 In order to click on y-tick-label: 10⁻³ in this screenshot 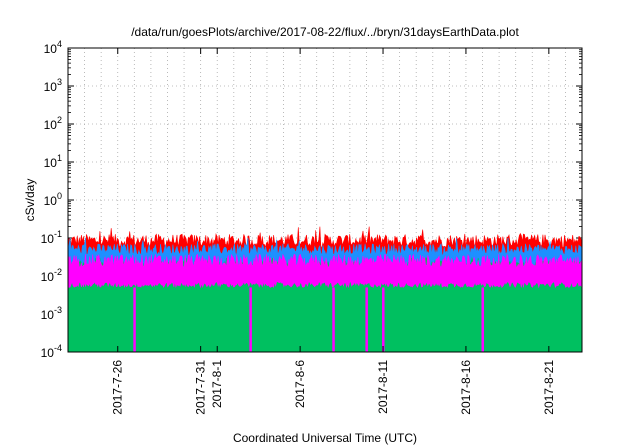, I will do `click(51, 313)`.